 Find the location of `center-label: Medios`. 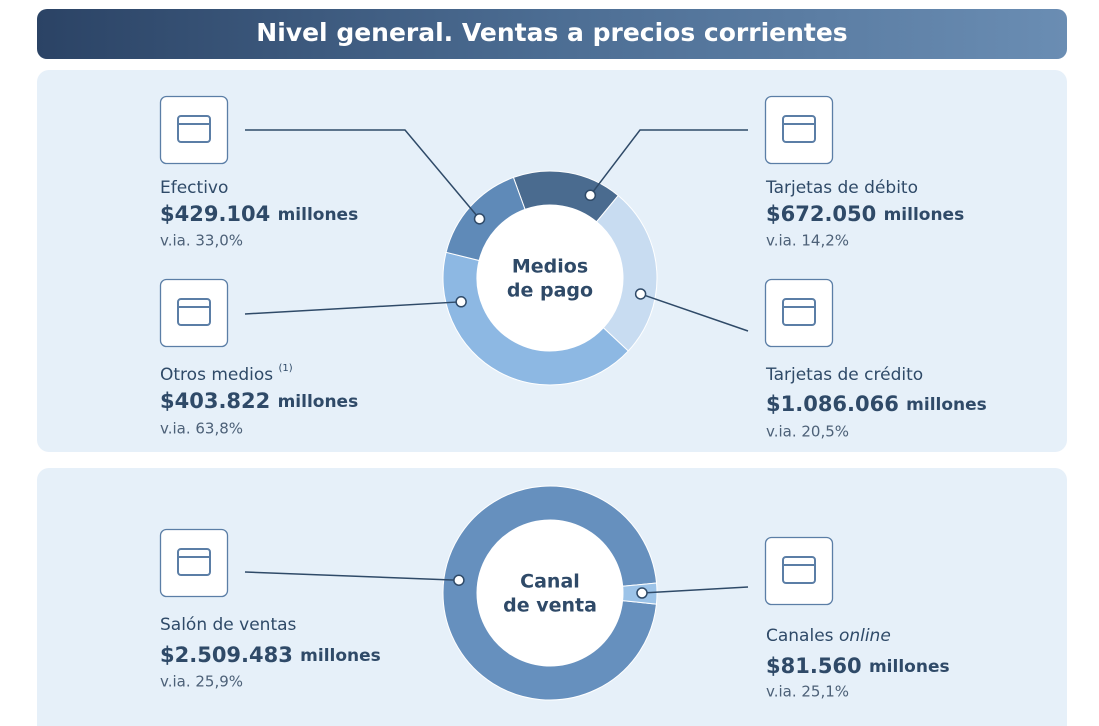

center-label: Medios is located at coordinates (550, 267).